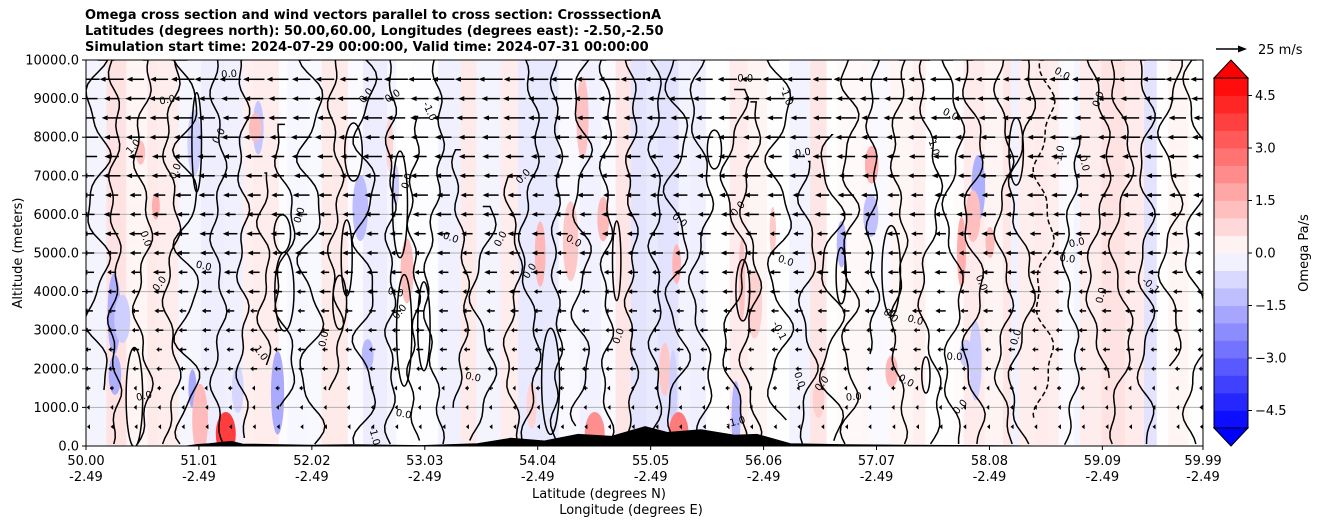  Describe the element at coordinates (423, 326) in the screenshot. I see `contour-loop` at that location.